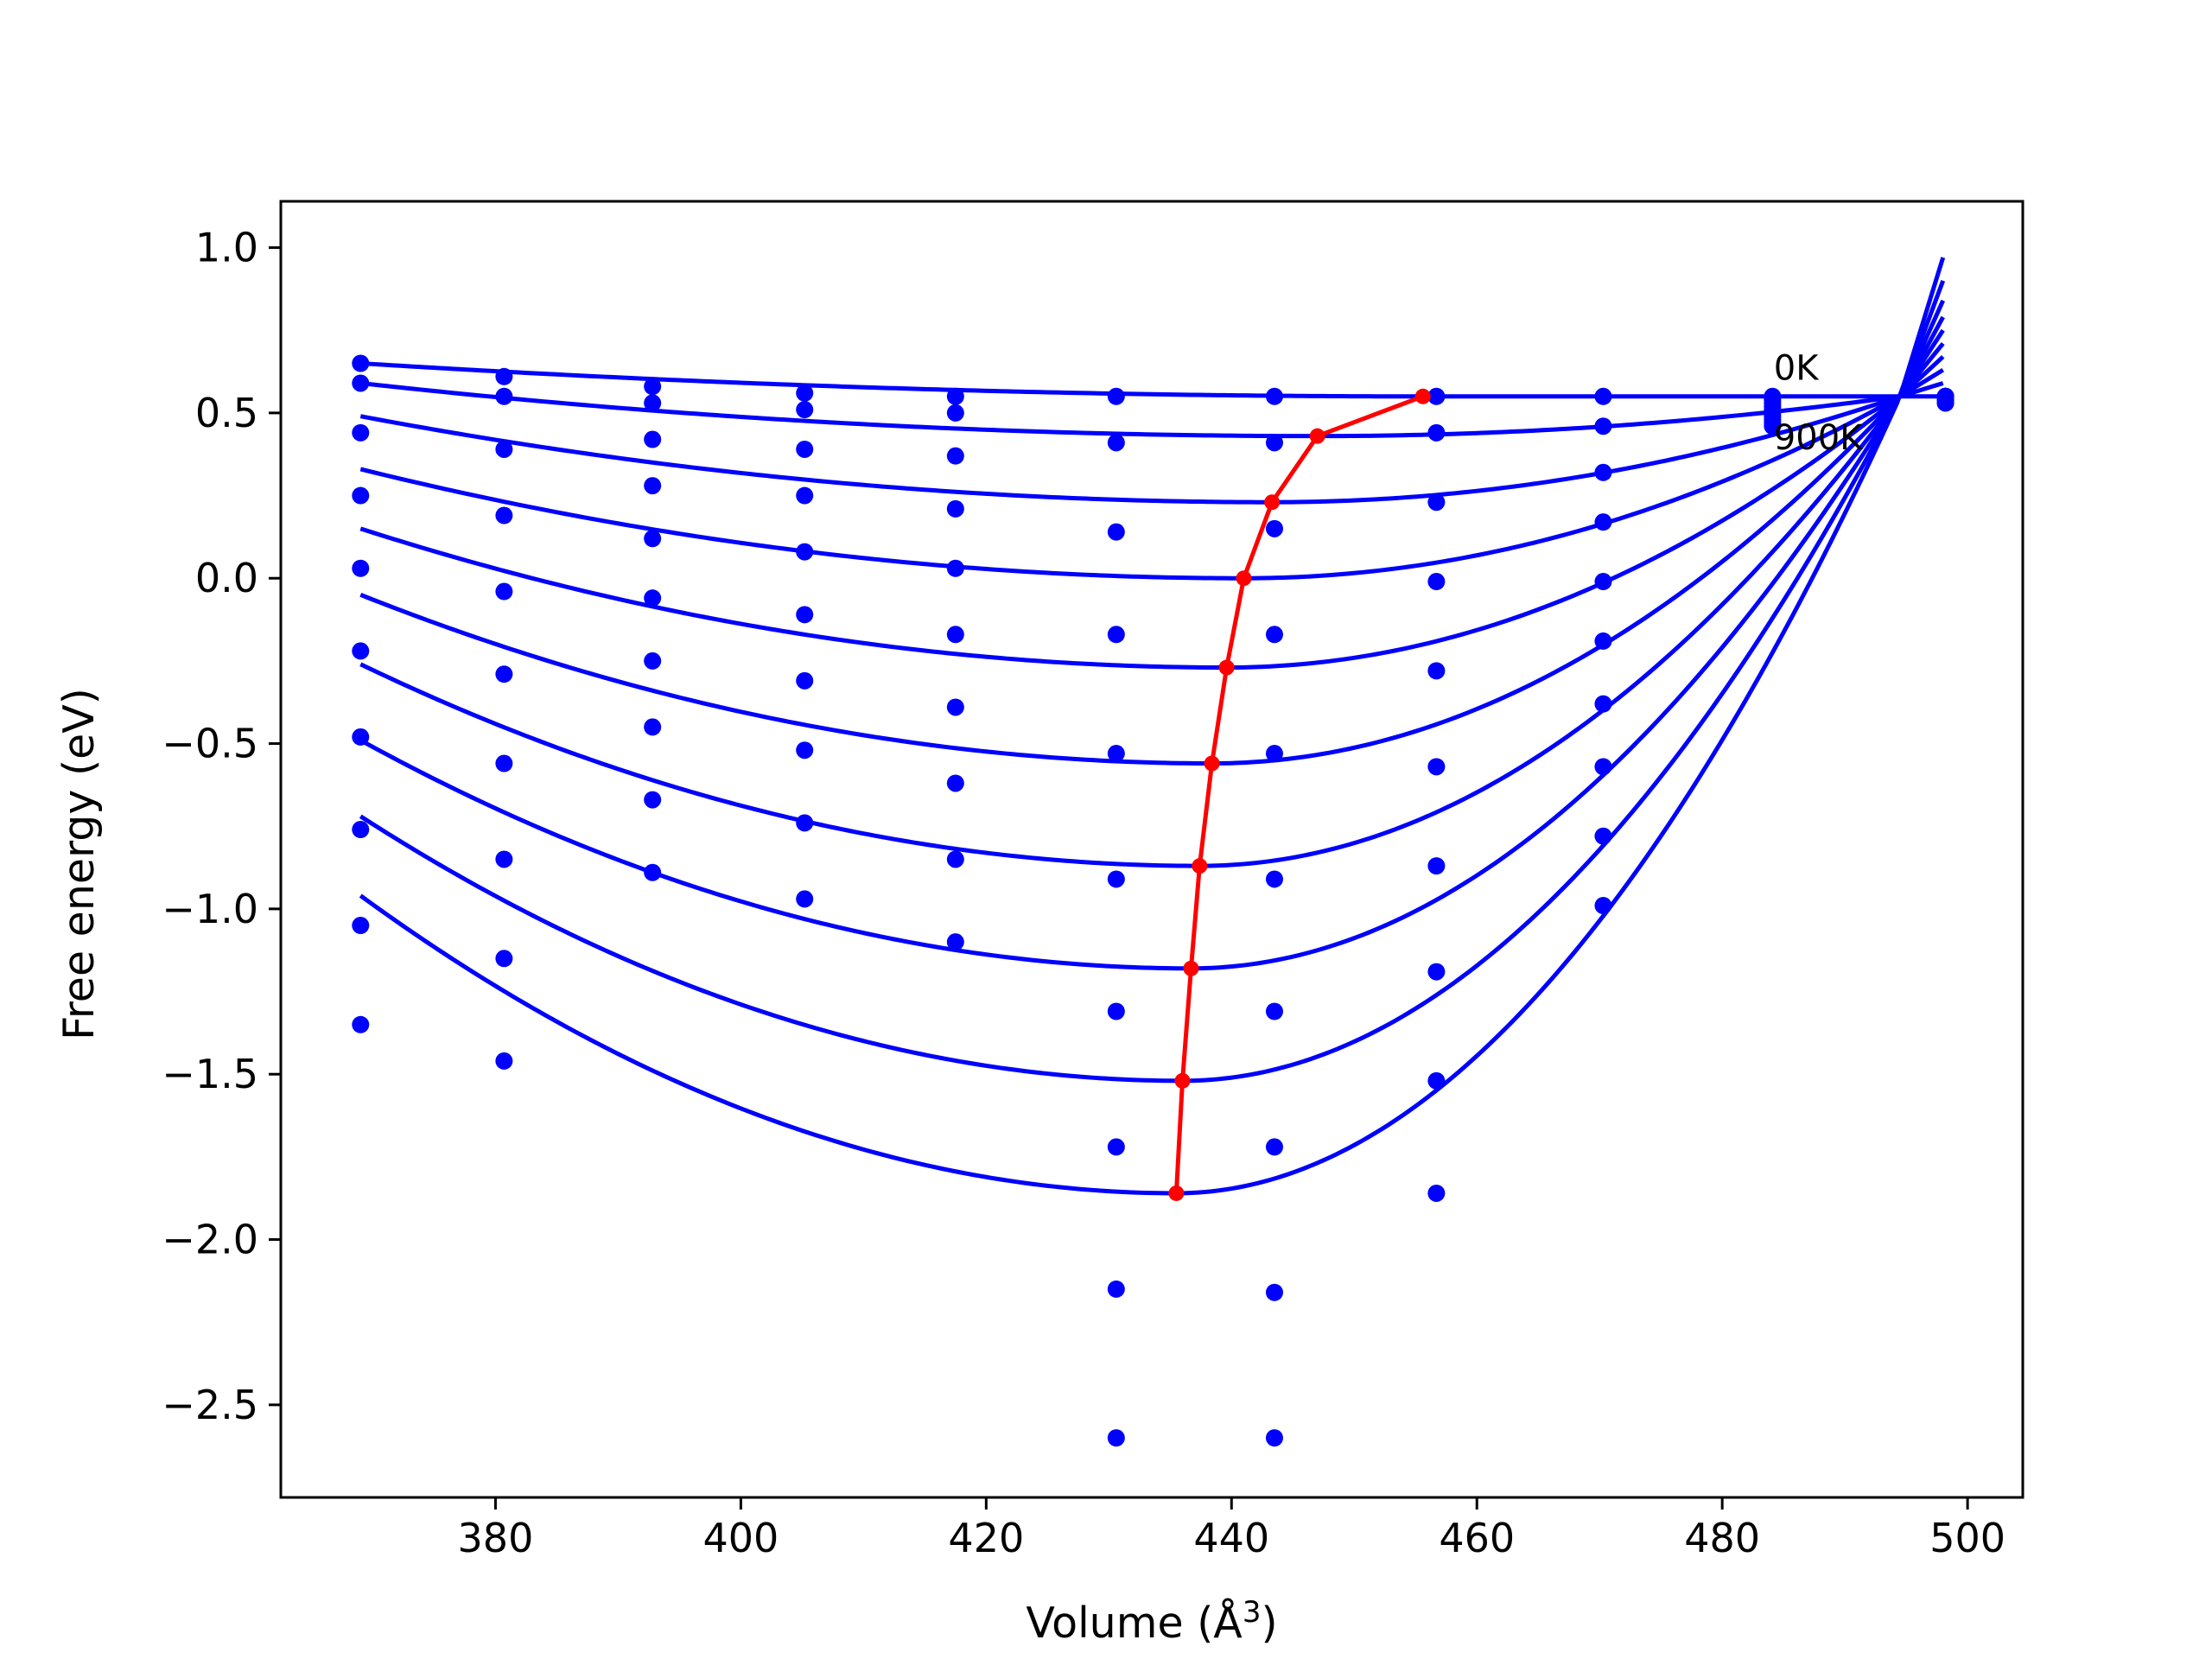 The width and height of the screenshot is (2212, 1659). Describe the element at coordinates (1967, 1538) in the screenshot. I see `x-tick-label-6: 500` at that location.